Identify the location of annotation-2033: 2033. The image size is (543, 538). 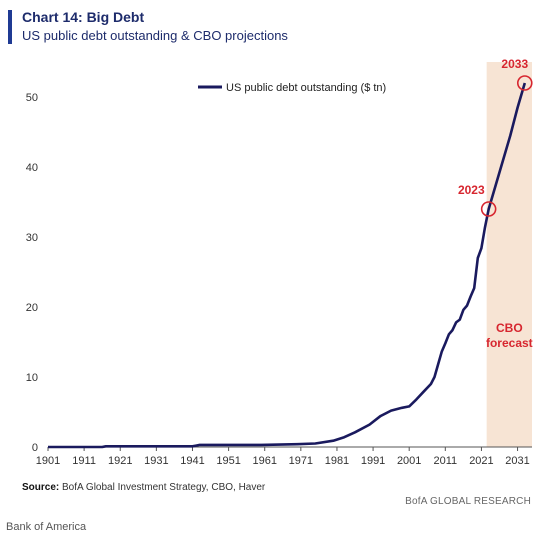
(514, 64).